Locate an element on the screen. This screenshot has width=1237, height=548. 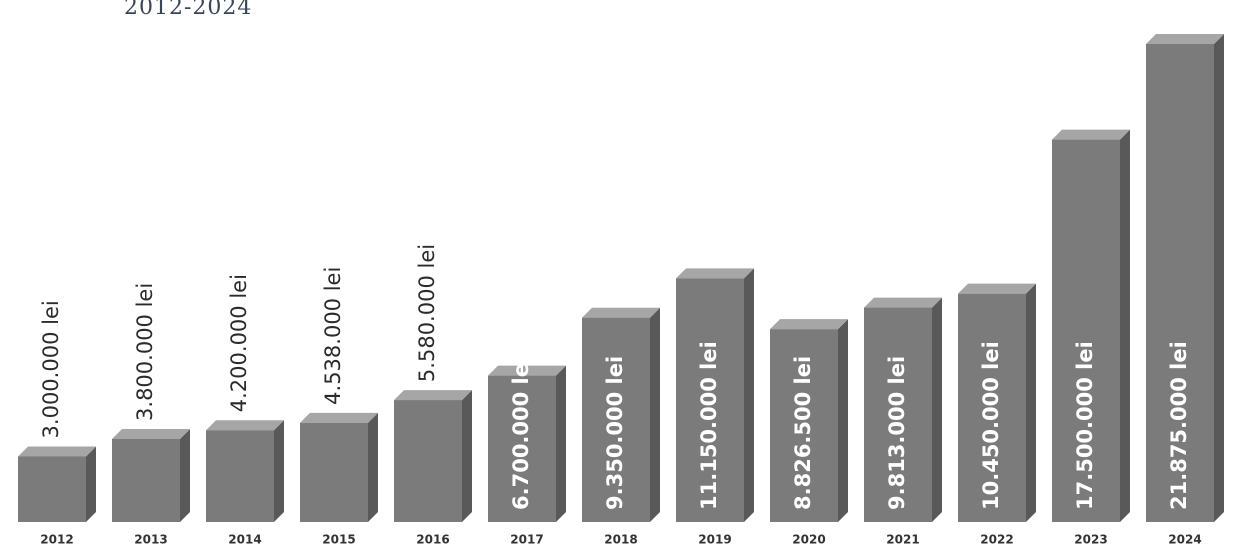
year-label: 2017 is located at coordinates (526, 540).